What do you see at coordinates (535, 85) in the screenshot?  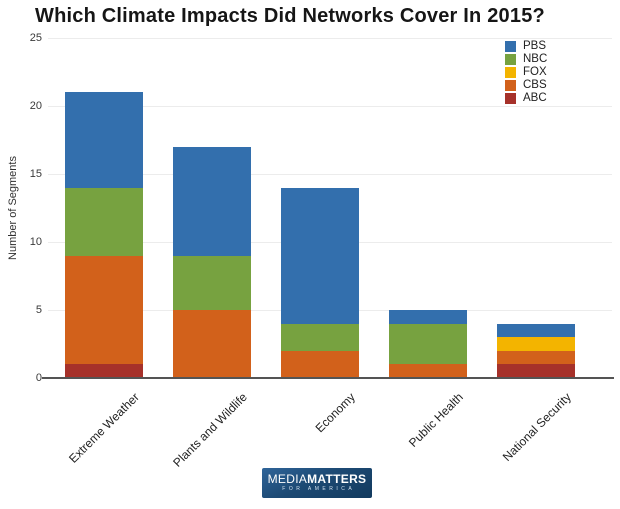 I see `legend-label: CBS` at bounding box center [535, 85].